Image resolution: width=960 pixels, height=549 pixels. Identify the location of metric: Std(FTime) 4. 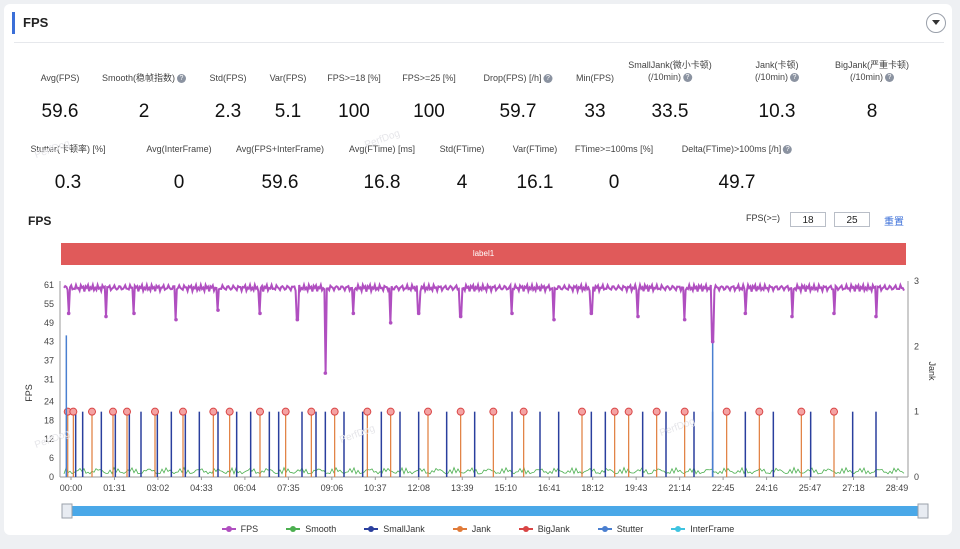
(462, 168).